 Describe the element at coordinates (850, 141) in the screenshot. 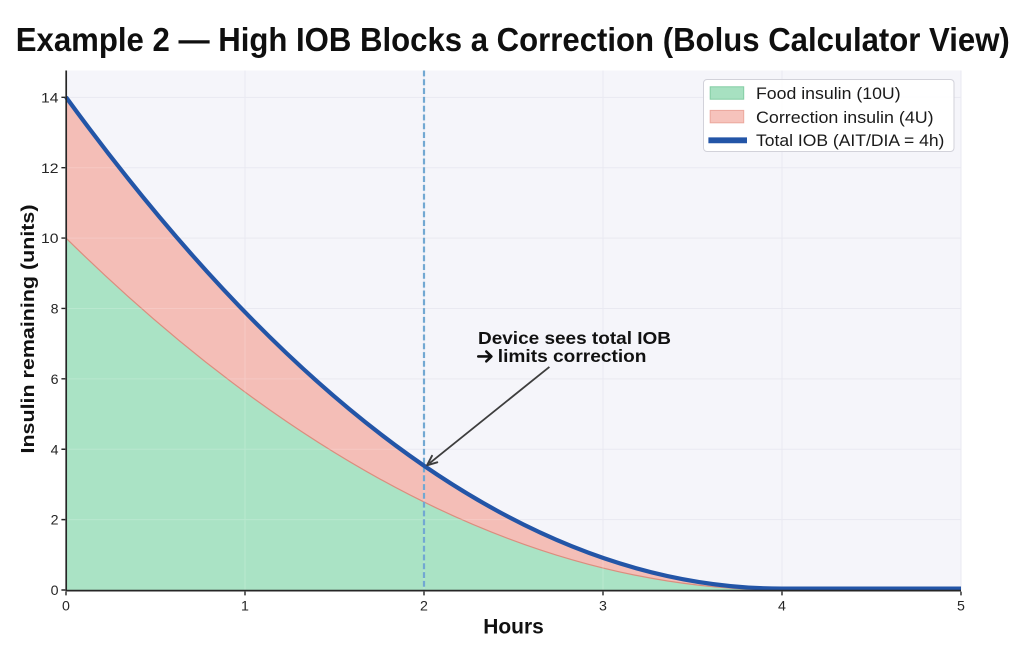

I see `svg-text: Total IOB (AIT/DIA = 4h)` at that location.